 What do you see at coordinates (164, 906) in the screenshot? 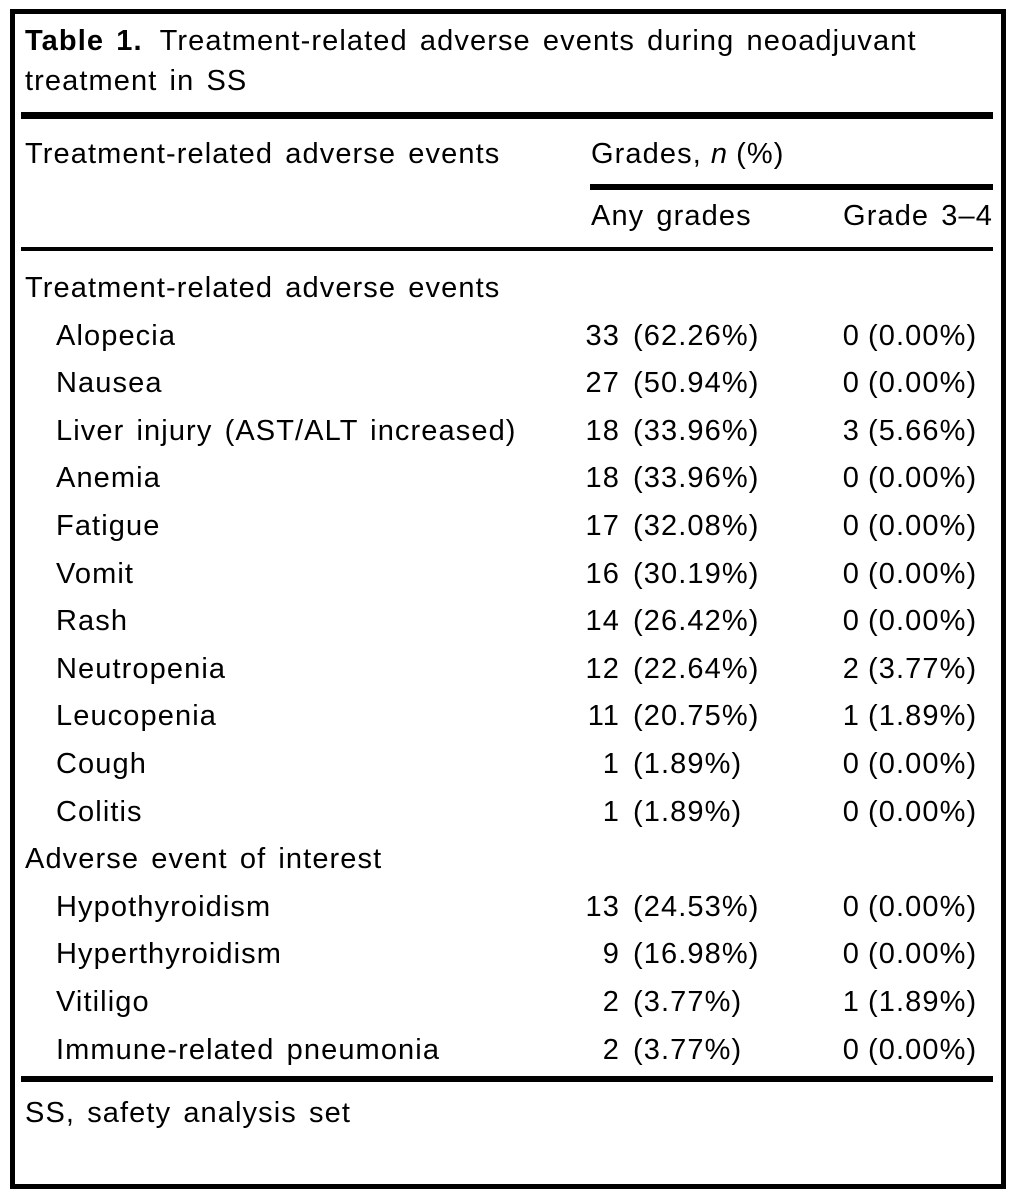
I see `adverse-event-label: Hypothyroidism` at bounding box center [164, 906].